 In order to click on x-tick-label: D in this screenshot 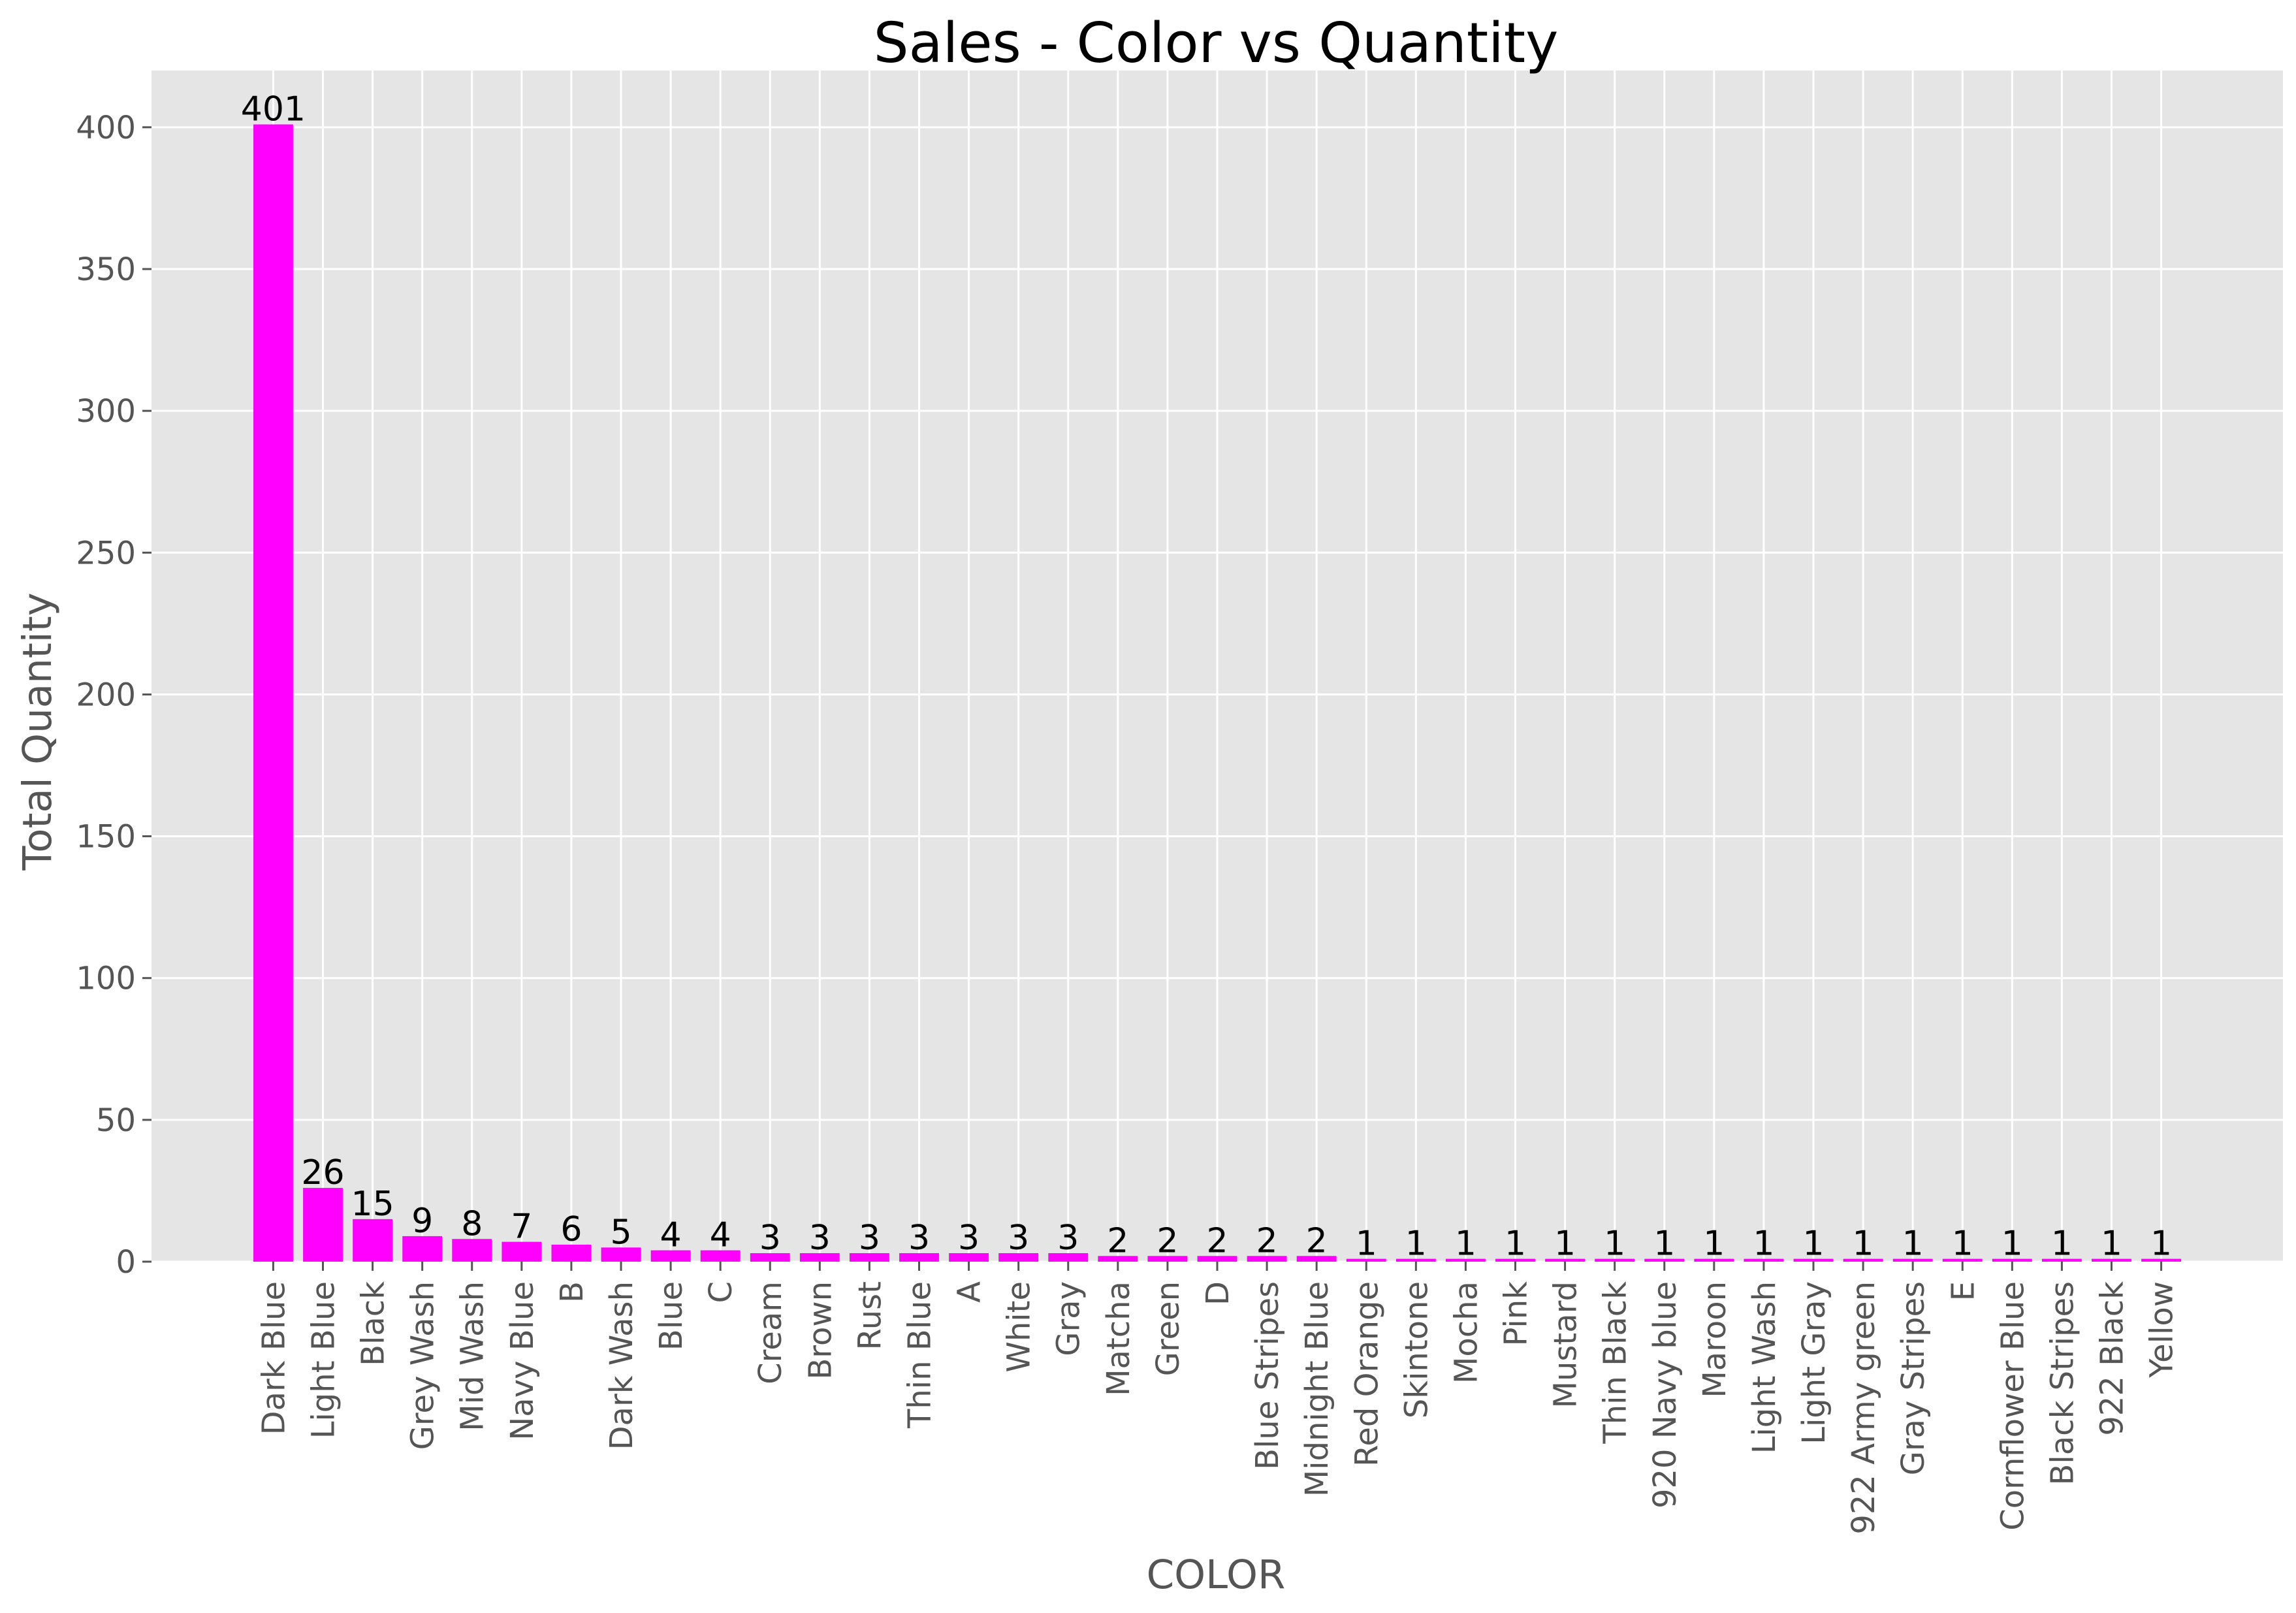, I will do `click(1218, 1293)`.